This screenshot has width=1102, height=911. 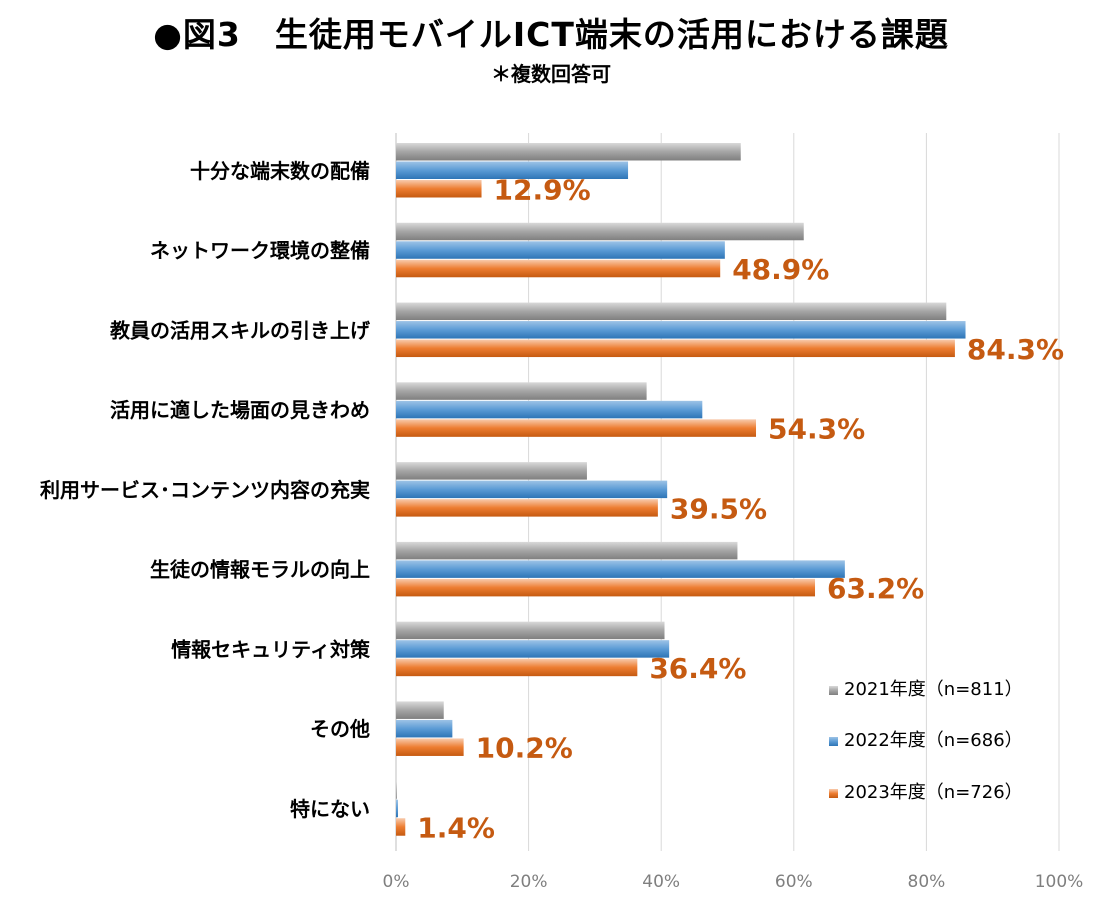 I want to click on x-tick-label: 60%, so click(x=794, y=882).